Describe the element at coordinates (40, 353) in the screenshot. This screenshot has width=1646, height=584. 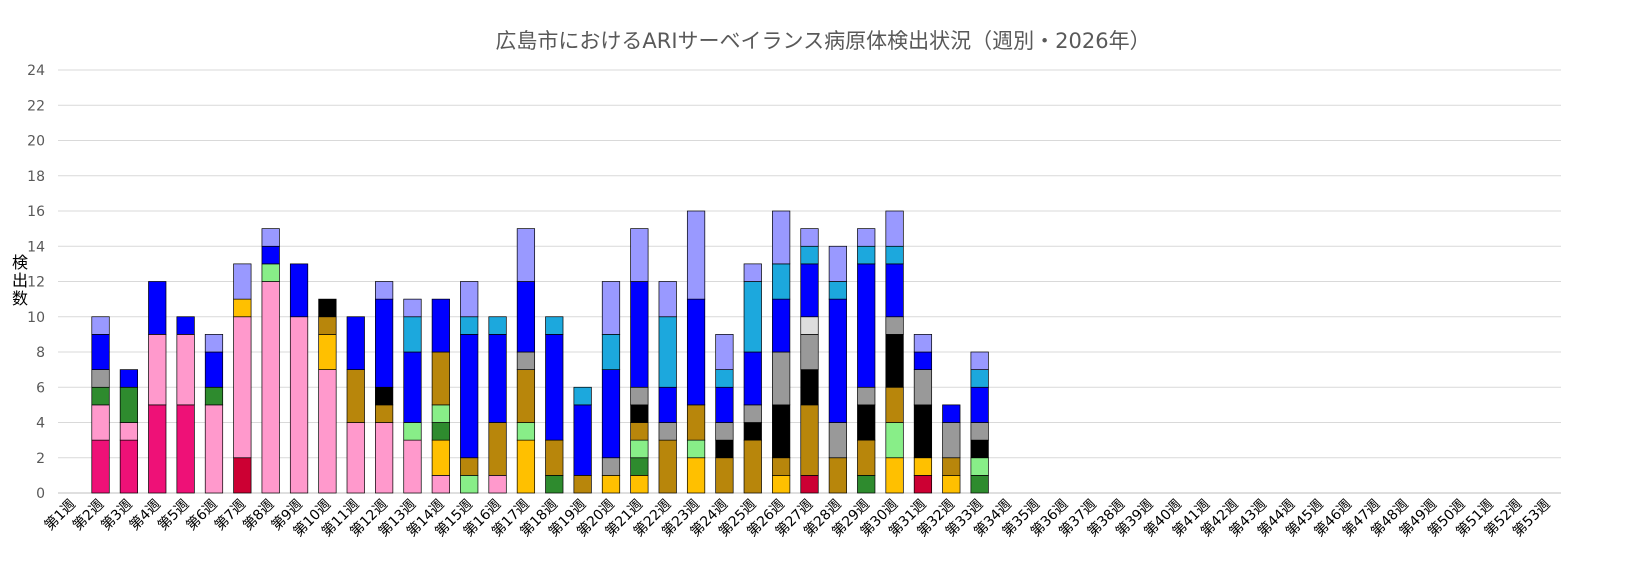
I see `y-tick-label: 8` at that location.